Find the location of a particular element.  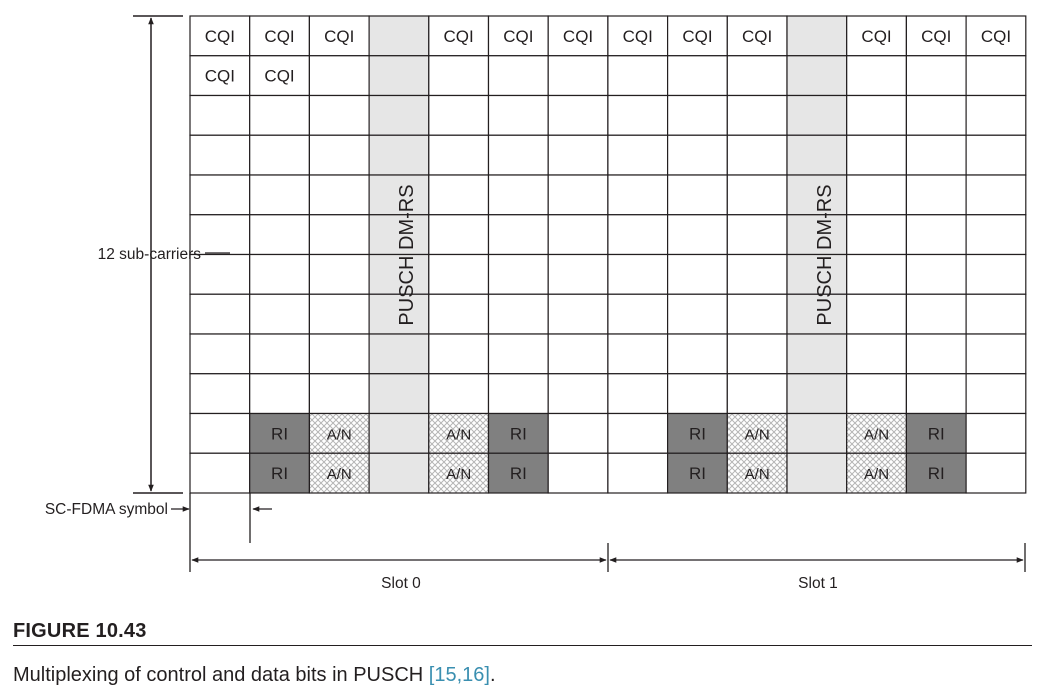

sc-fdma-symbol-marker: SC-FDMA symbol is located at coordinates (158, 518).